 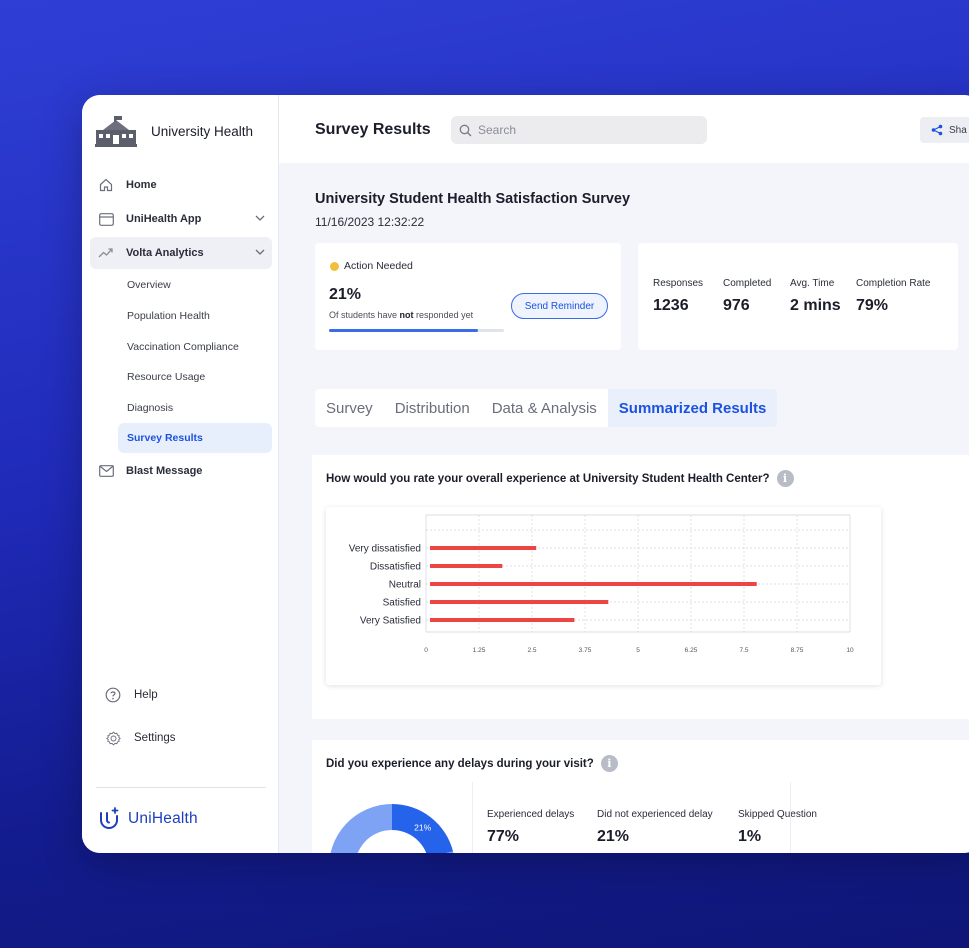 I want to click on donut-label: 21%, so click(x=422, y=827).